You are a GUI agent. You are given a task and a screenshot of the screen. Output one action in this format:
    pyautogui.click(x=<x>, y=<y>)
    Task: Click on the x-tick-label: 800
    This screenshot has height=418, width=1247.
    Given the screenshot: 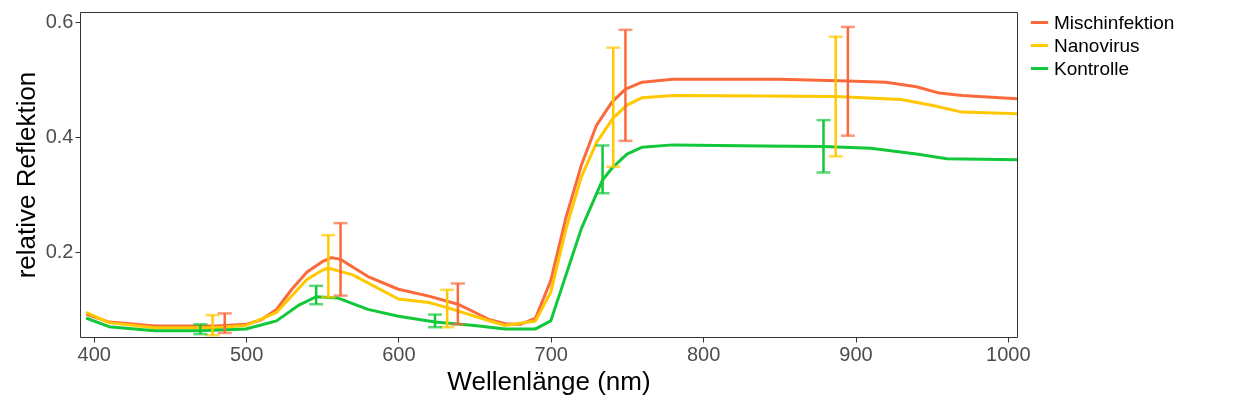 What is the action you would take?
    pyautogui.click(x=703, y=353)
    